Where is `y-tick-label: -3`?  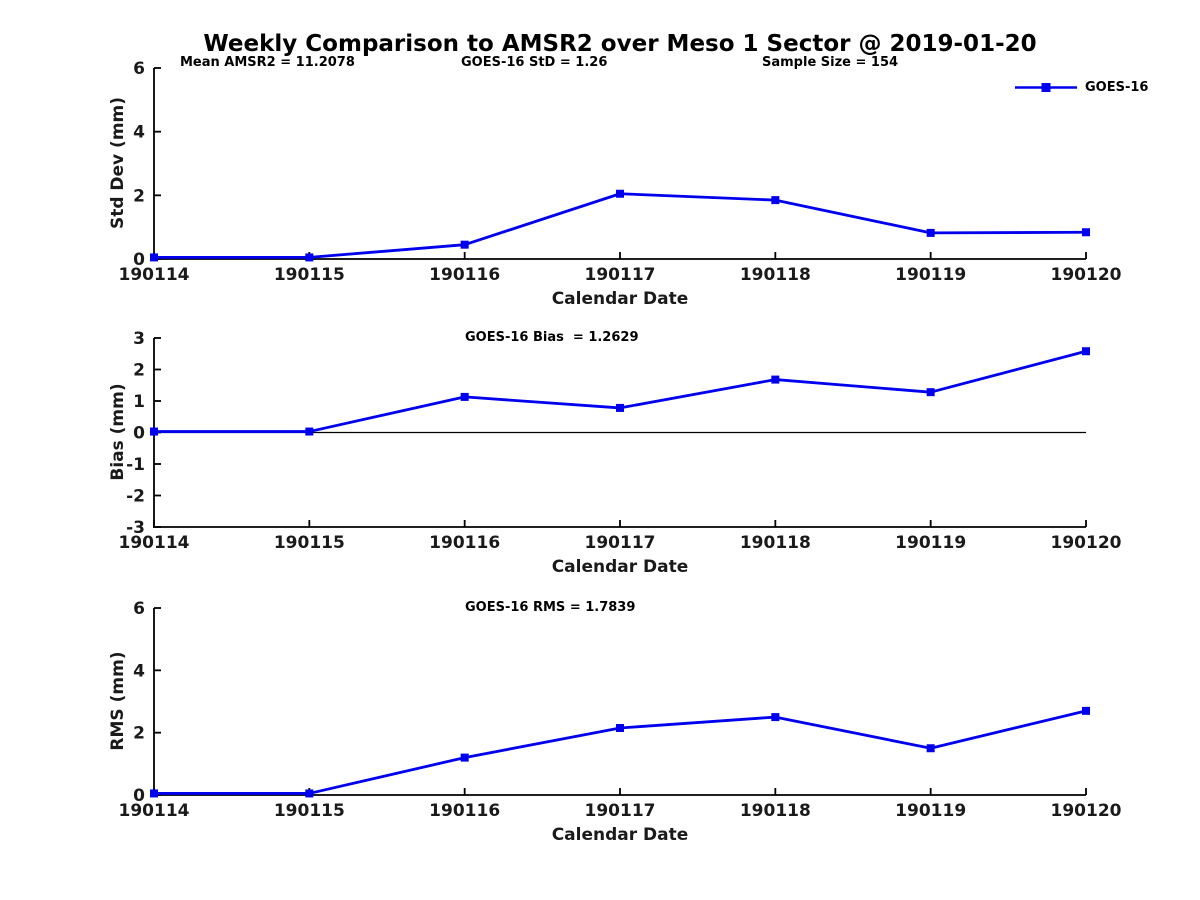
y-tick-label: -3 is located at coordinates (135, 528).